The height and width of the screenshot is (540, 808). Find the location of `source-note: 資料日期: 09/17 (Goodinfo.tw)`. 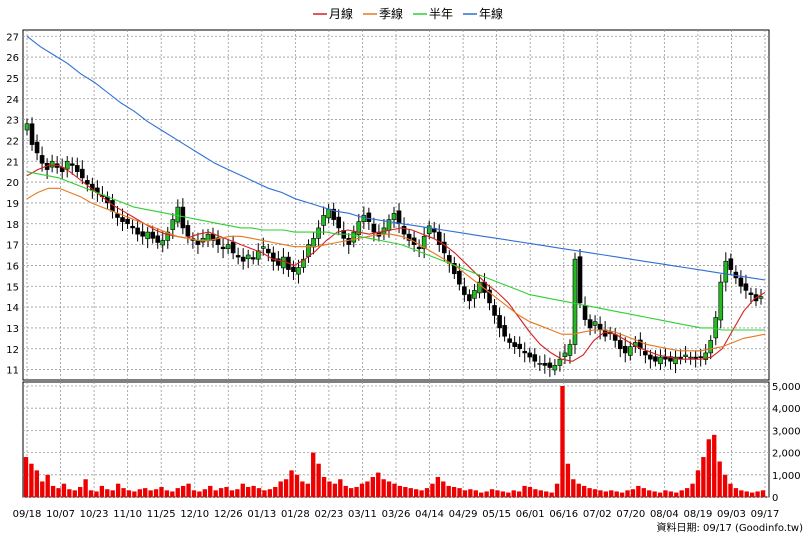

source-note: 資料日期: 09/17 (Goodinfo.tw) is located at coordinates (729, 527).